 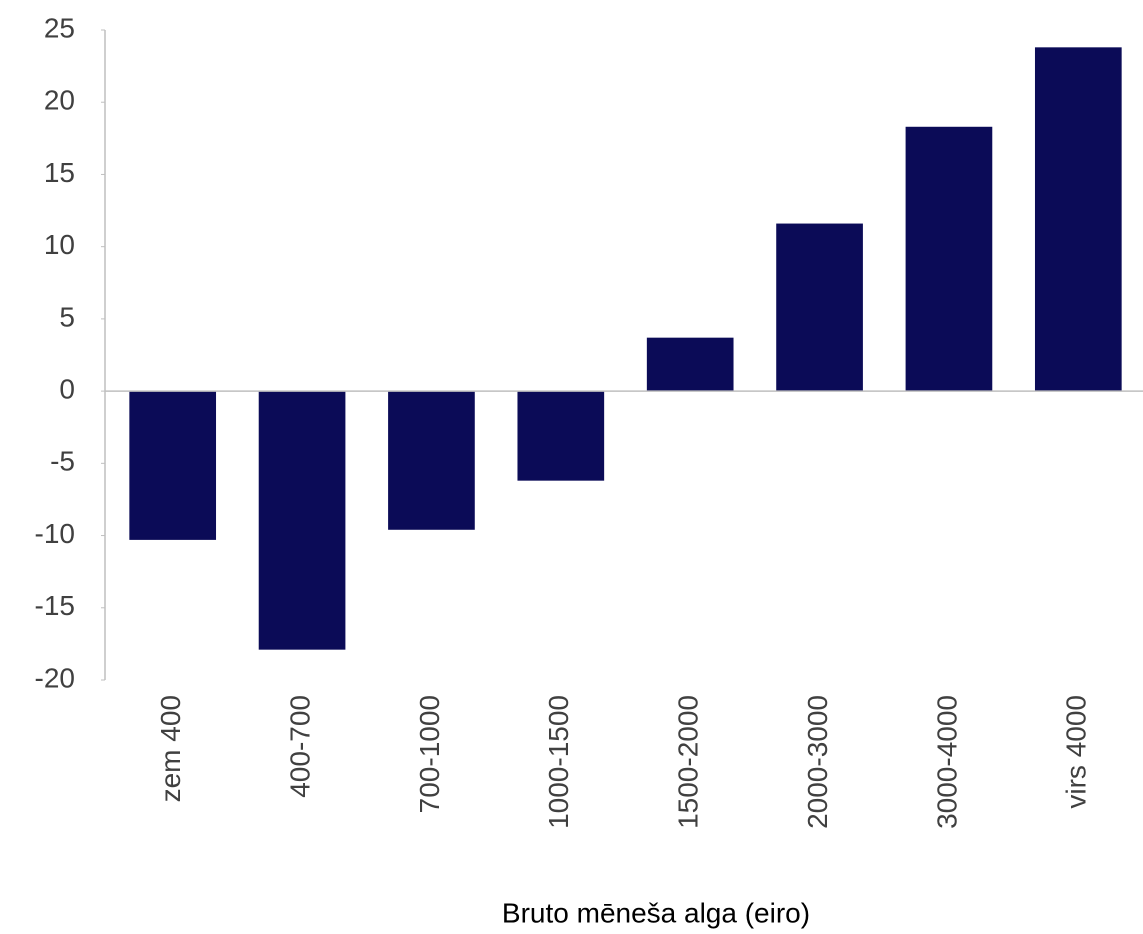 I want to click on x-tick-label: 1500-2000, so click(x=688, y=762).